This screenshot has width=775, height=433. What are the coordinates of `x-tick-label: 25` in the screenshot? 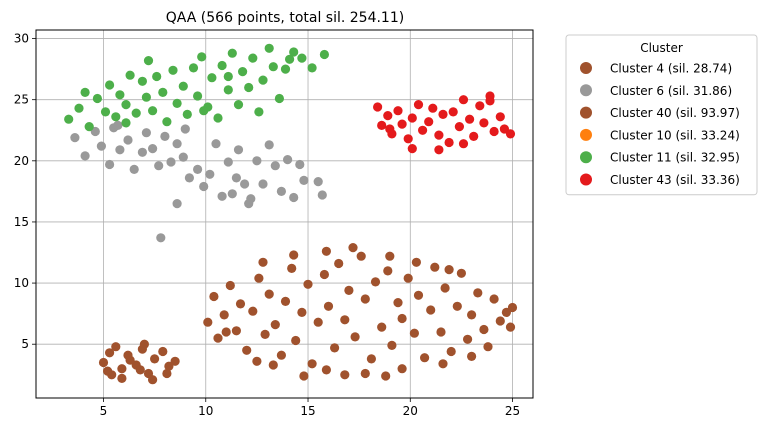 It's located at (512, 411).